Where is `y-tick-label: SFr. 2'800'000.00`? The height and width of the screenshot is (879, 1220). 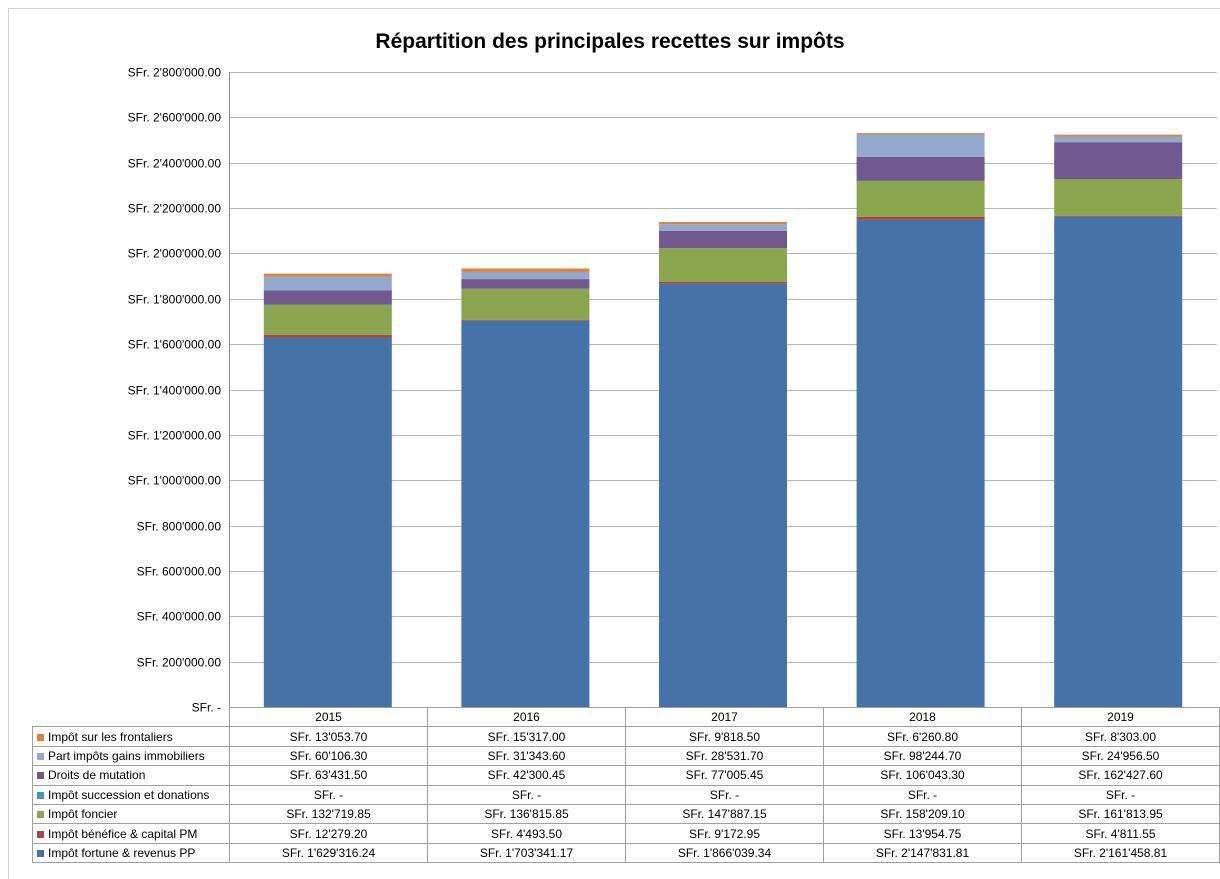
y-tick-label: SFr. 2'800'000.00 is located at coordinates (175, 73).